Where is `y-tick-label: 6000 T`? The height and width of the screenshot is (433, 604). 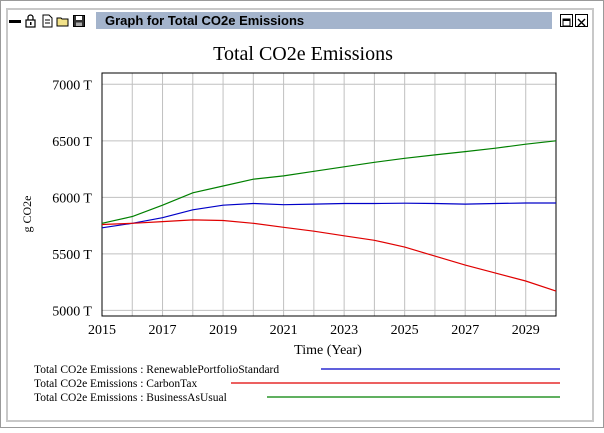
y-tick-label: 6000 T is located at coordinates (72, 198).